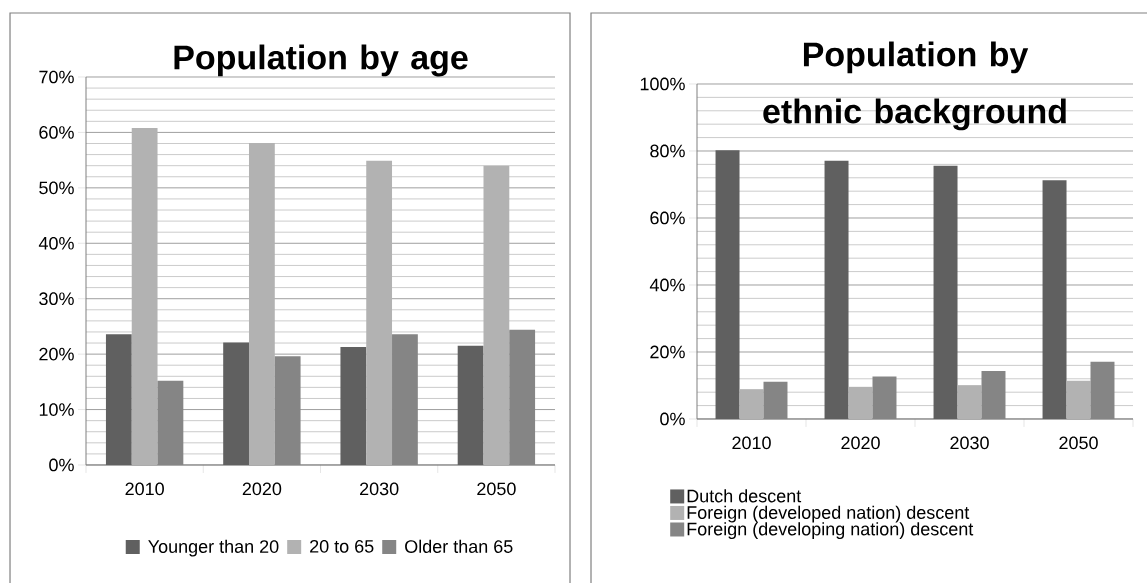 The image size is (1147, 583). I want to click on y-tick-label: 30%, so click(56, 299).